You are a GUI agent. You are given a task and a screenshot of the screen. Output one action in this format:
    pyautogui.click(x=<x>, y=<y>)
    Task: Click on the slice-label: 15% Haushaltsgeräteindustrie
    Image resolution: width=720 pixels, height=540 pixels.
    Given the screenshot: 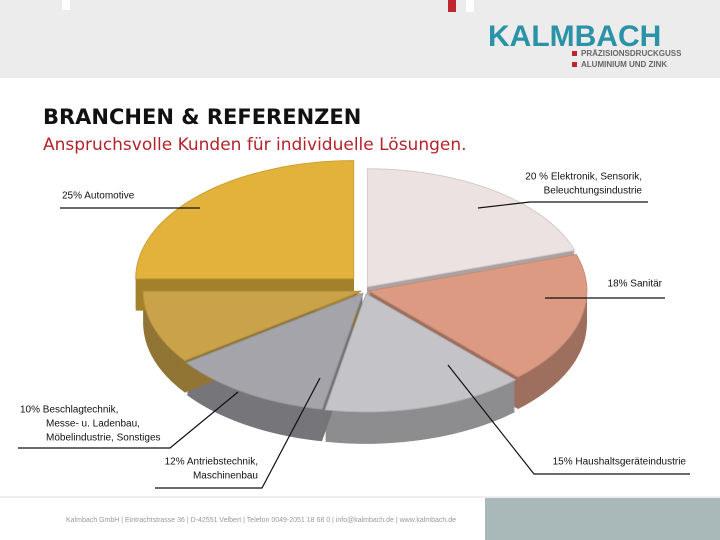 What is the action you would take?
    pyautogui.click(x=620, y=462)
    